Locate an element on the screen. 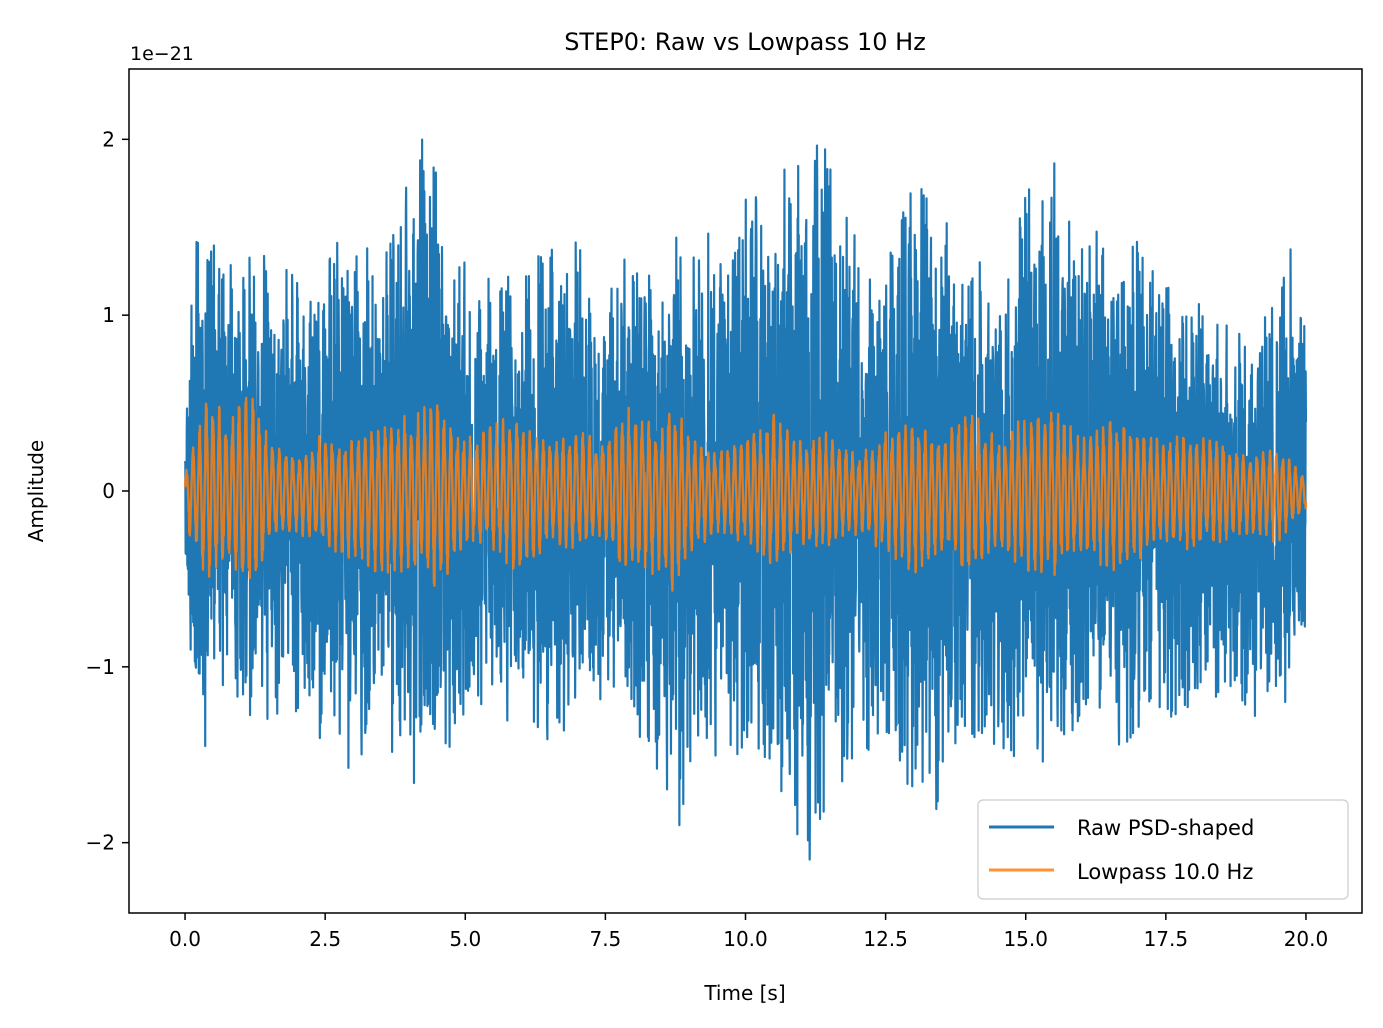 This screenshot has height=1028, width=1383. x-axis: 0.0 2.5 5.0 7.5 10.0 12.5 15.0 17.5 20.0 is located at coordinates (748, 932).